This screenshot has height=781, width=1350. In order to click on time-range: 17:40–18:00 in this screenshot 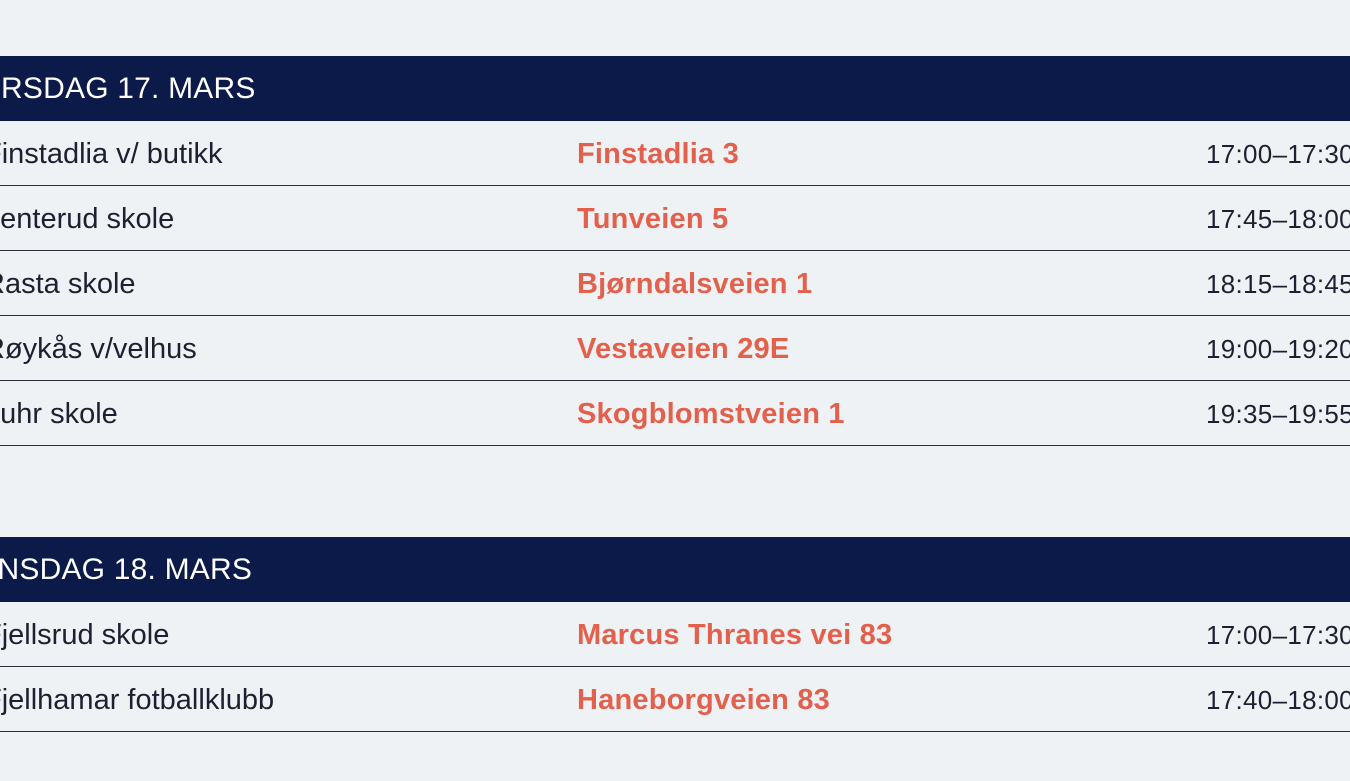, I will do `click(1278, 700)`.